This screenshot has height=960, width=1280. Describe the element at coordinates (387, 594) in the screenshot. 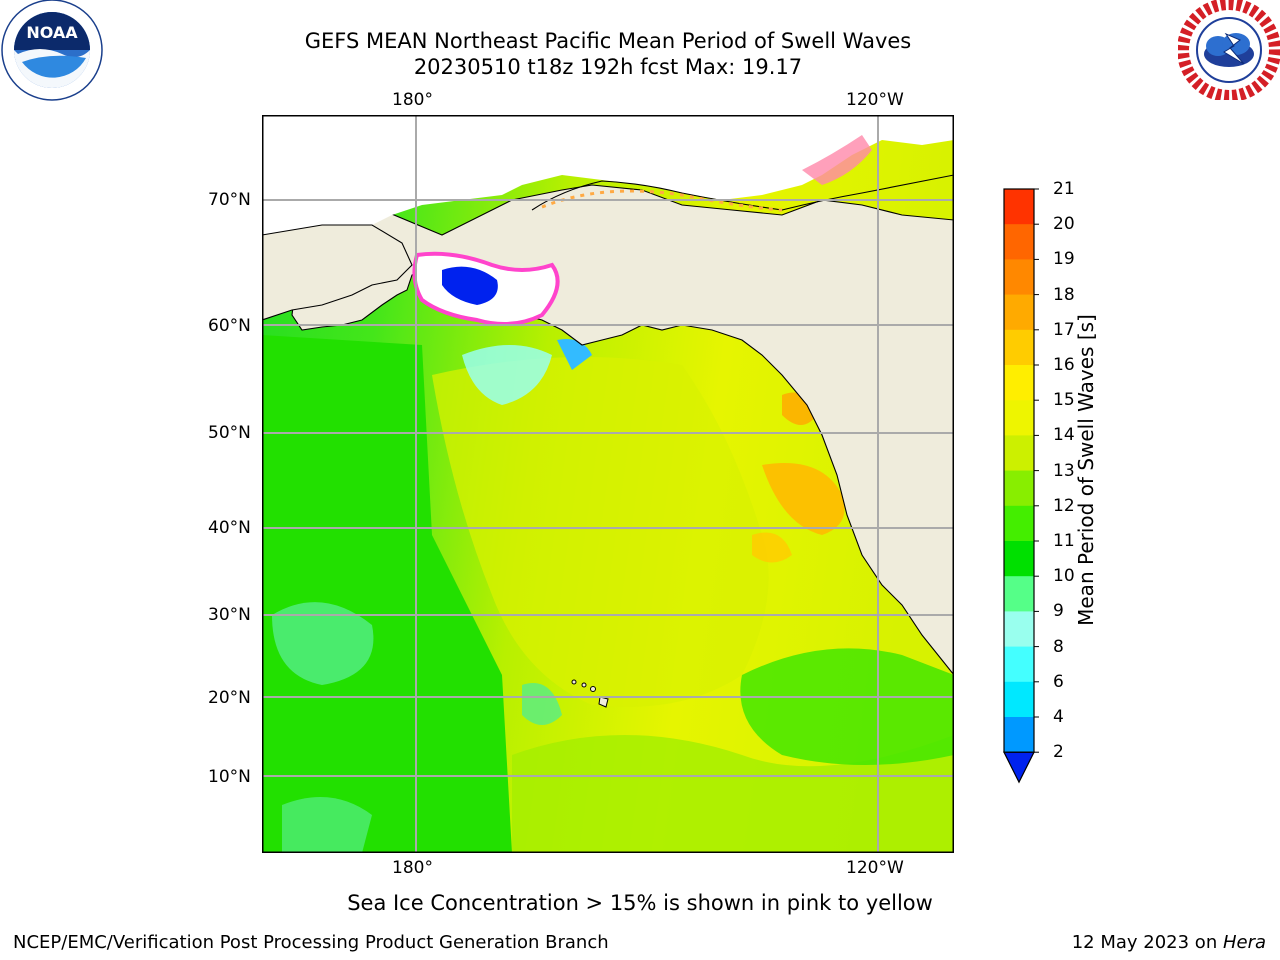

I see `green-region-west` at that location.